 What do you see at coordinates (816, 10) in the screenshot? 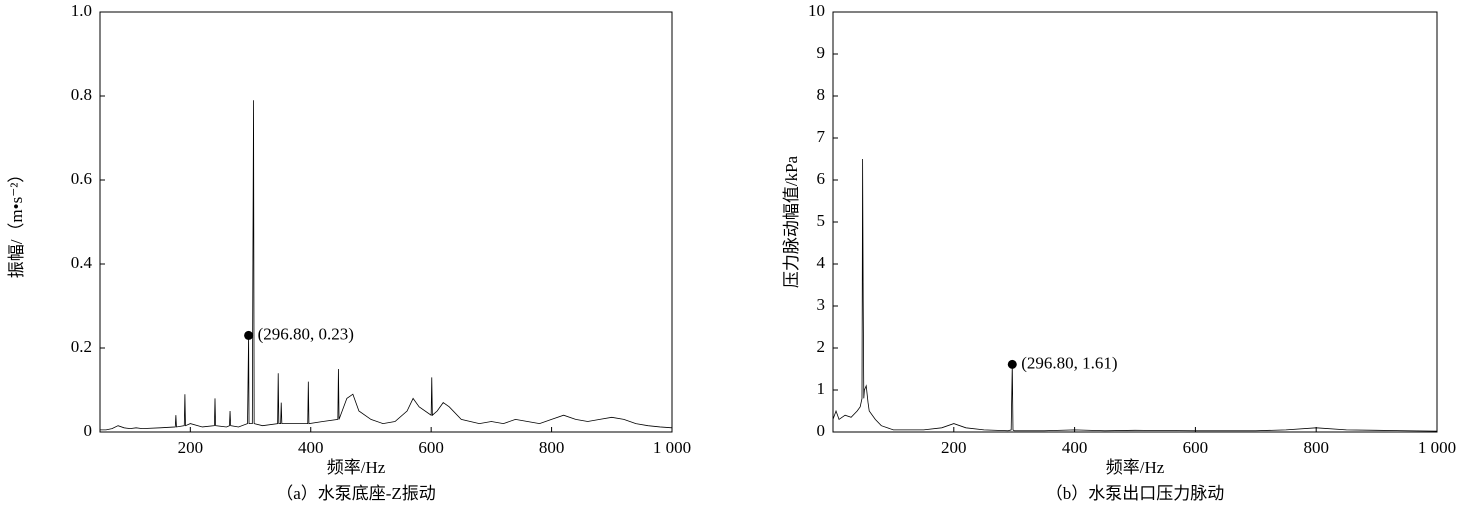
I see `y-tick-label: 10` at bounding box center [816, 10].